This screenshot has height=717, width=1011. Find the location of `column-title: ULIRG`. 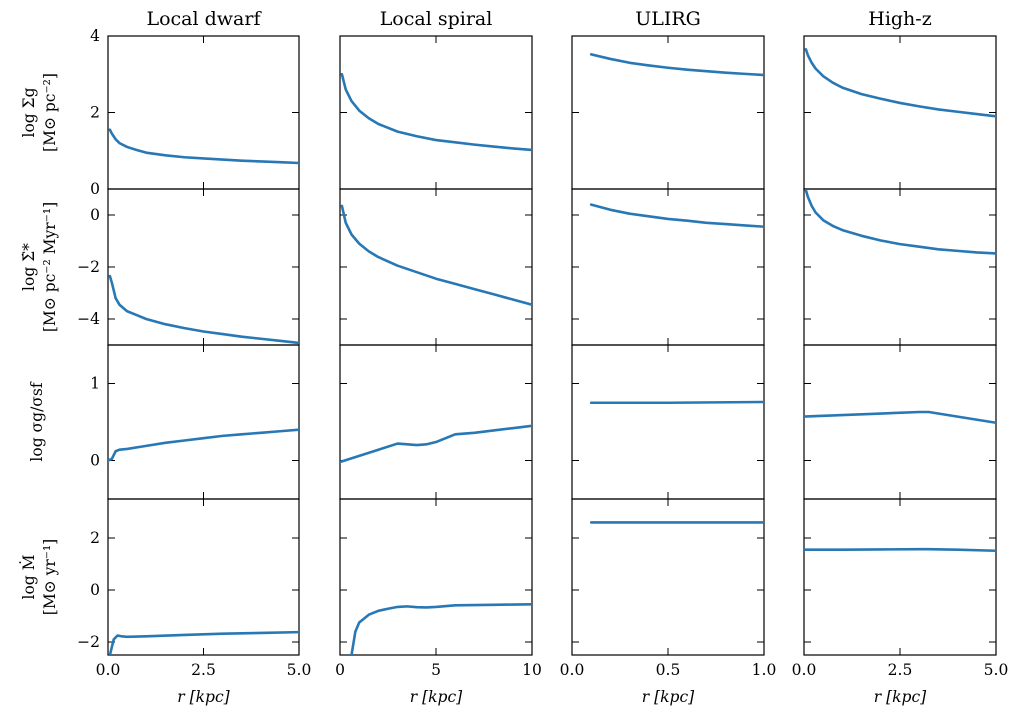

column-title: ULIRG is located at coordinates (668, 19).